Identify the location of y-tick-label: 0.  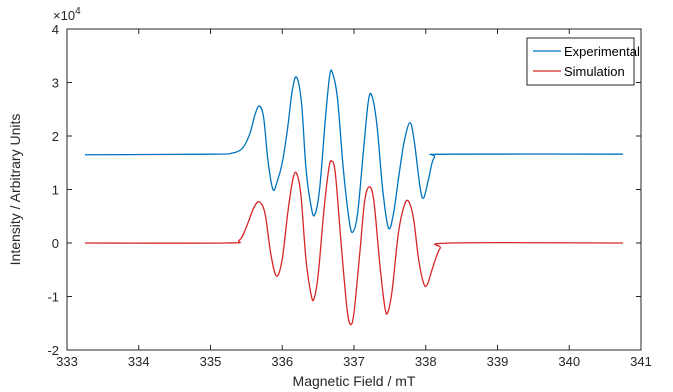
(55, 243).